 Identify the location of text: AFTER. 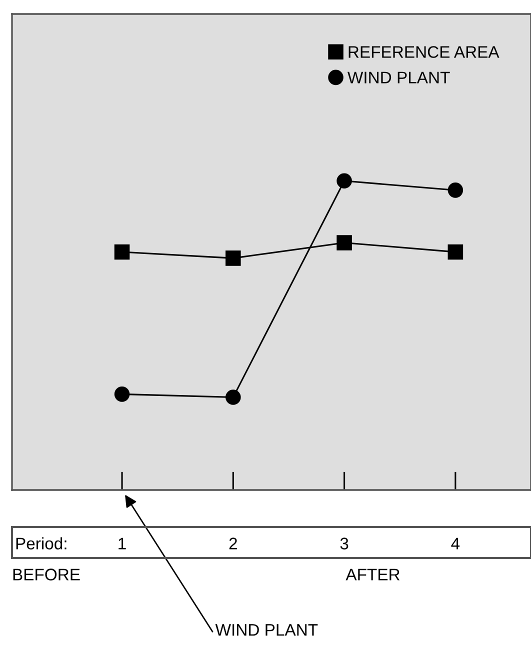
(373, 574).